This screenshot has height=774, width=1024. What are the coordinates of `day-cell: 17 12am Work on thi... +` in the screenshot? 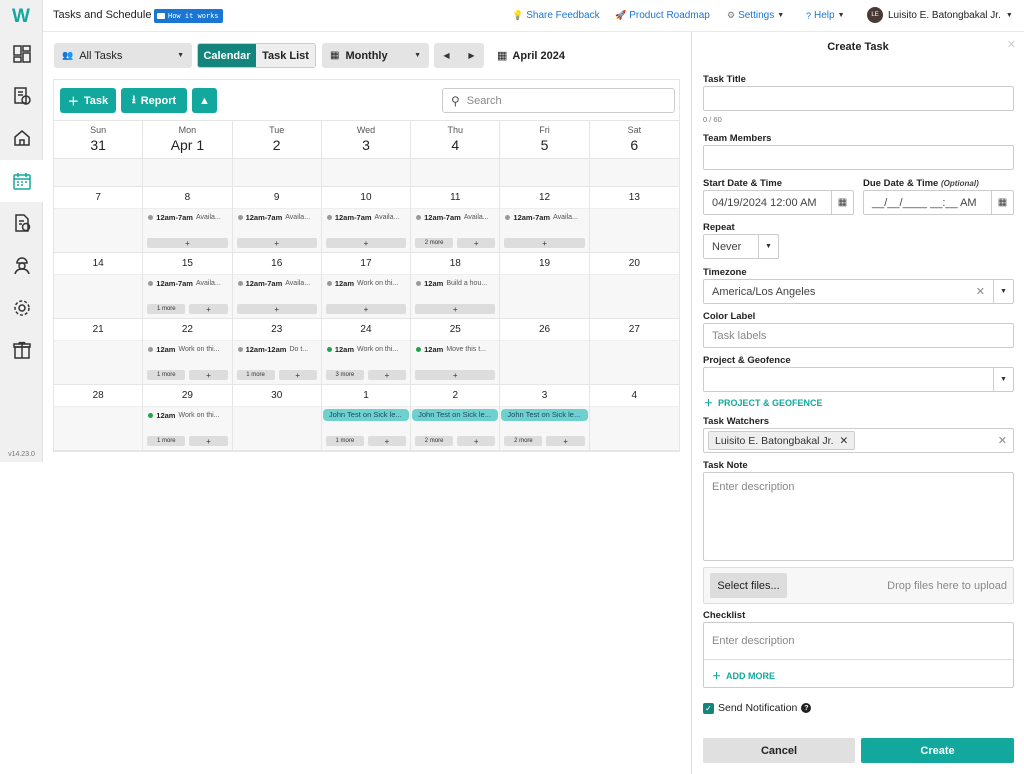 It's located at (366, 285).